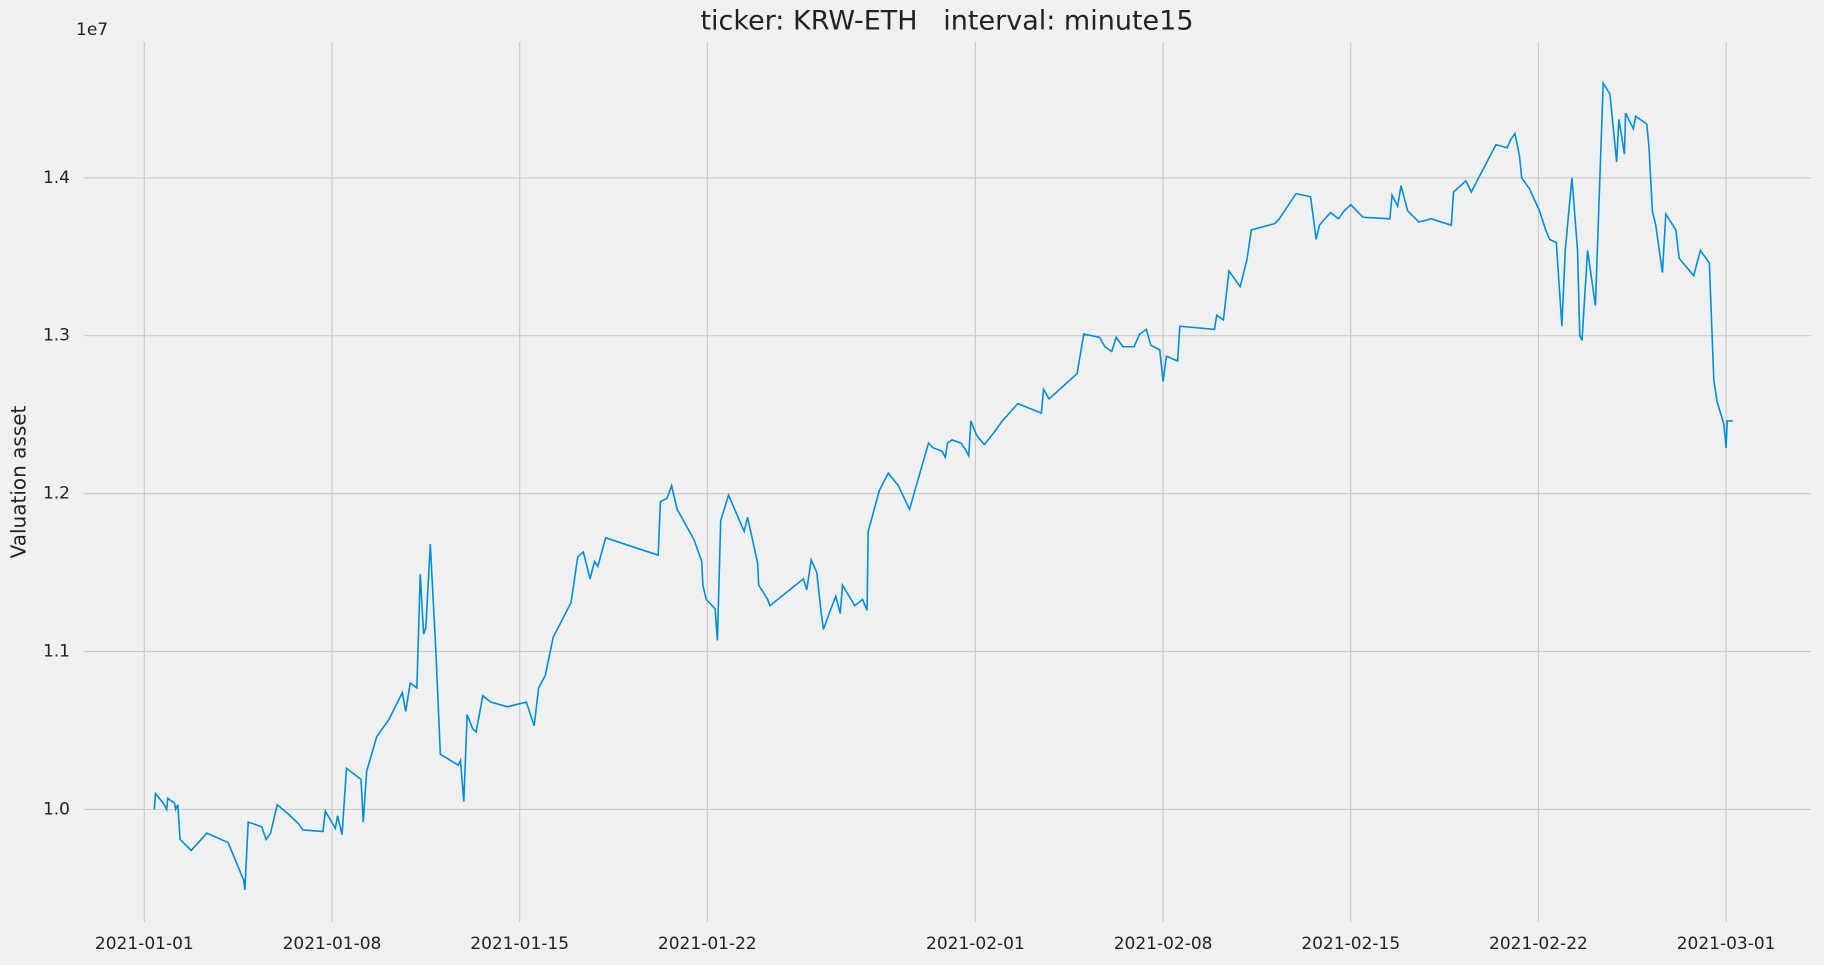  What do you see at coordinates (56, 336) in the screenshot?
I see `y-tick-label: 1.3` at bounding box center [56, 336].